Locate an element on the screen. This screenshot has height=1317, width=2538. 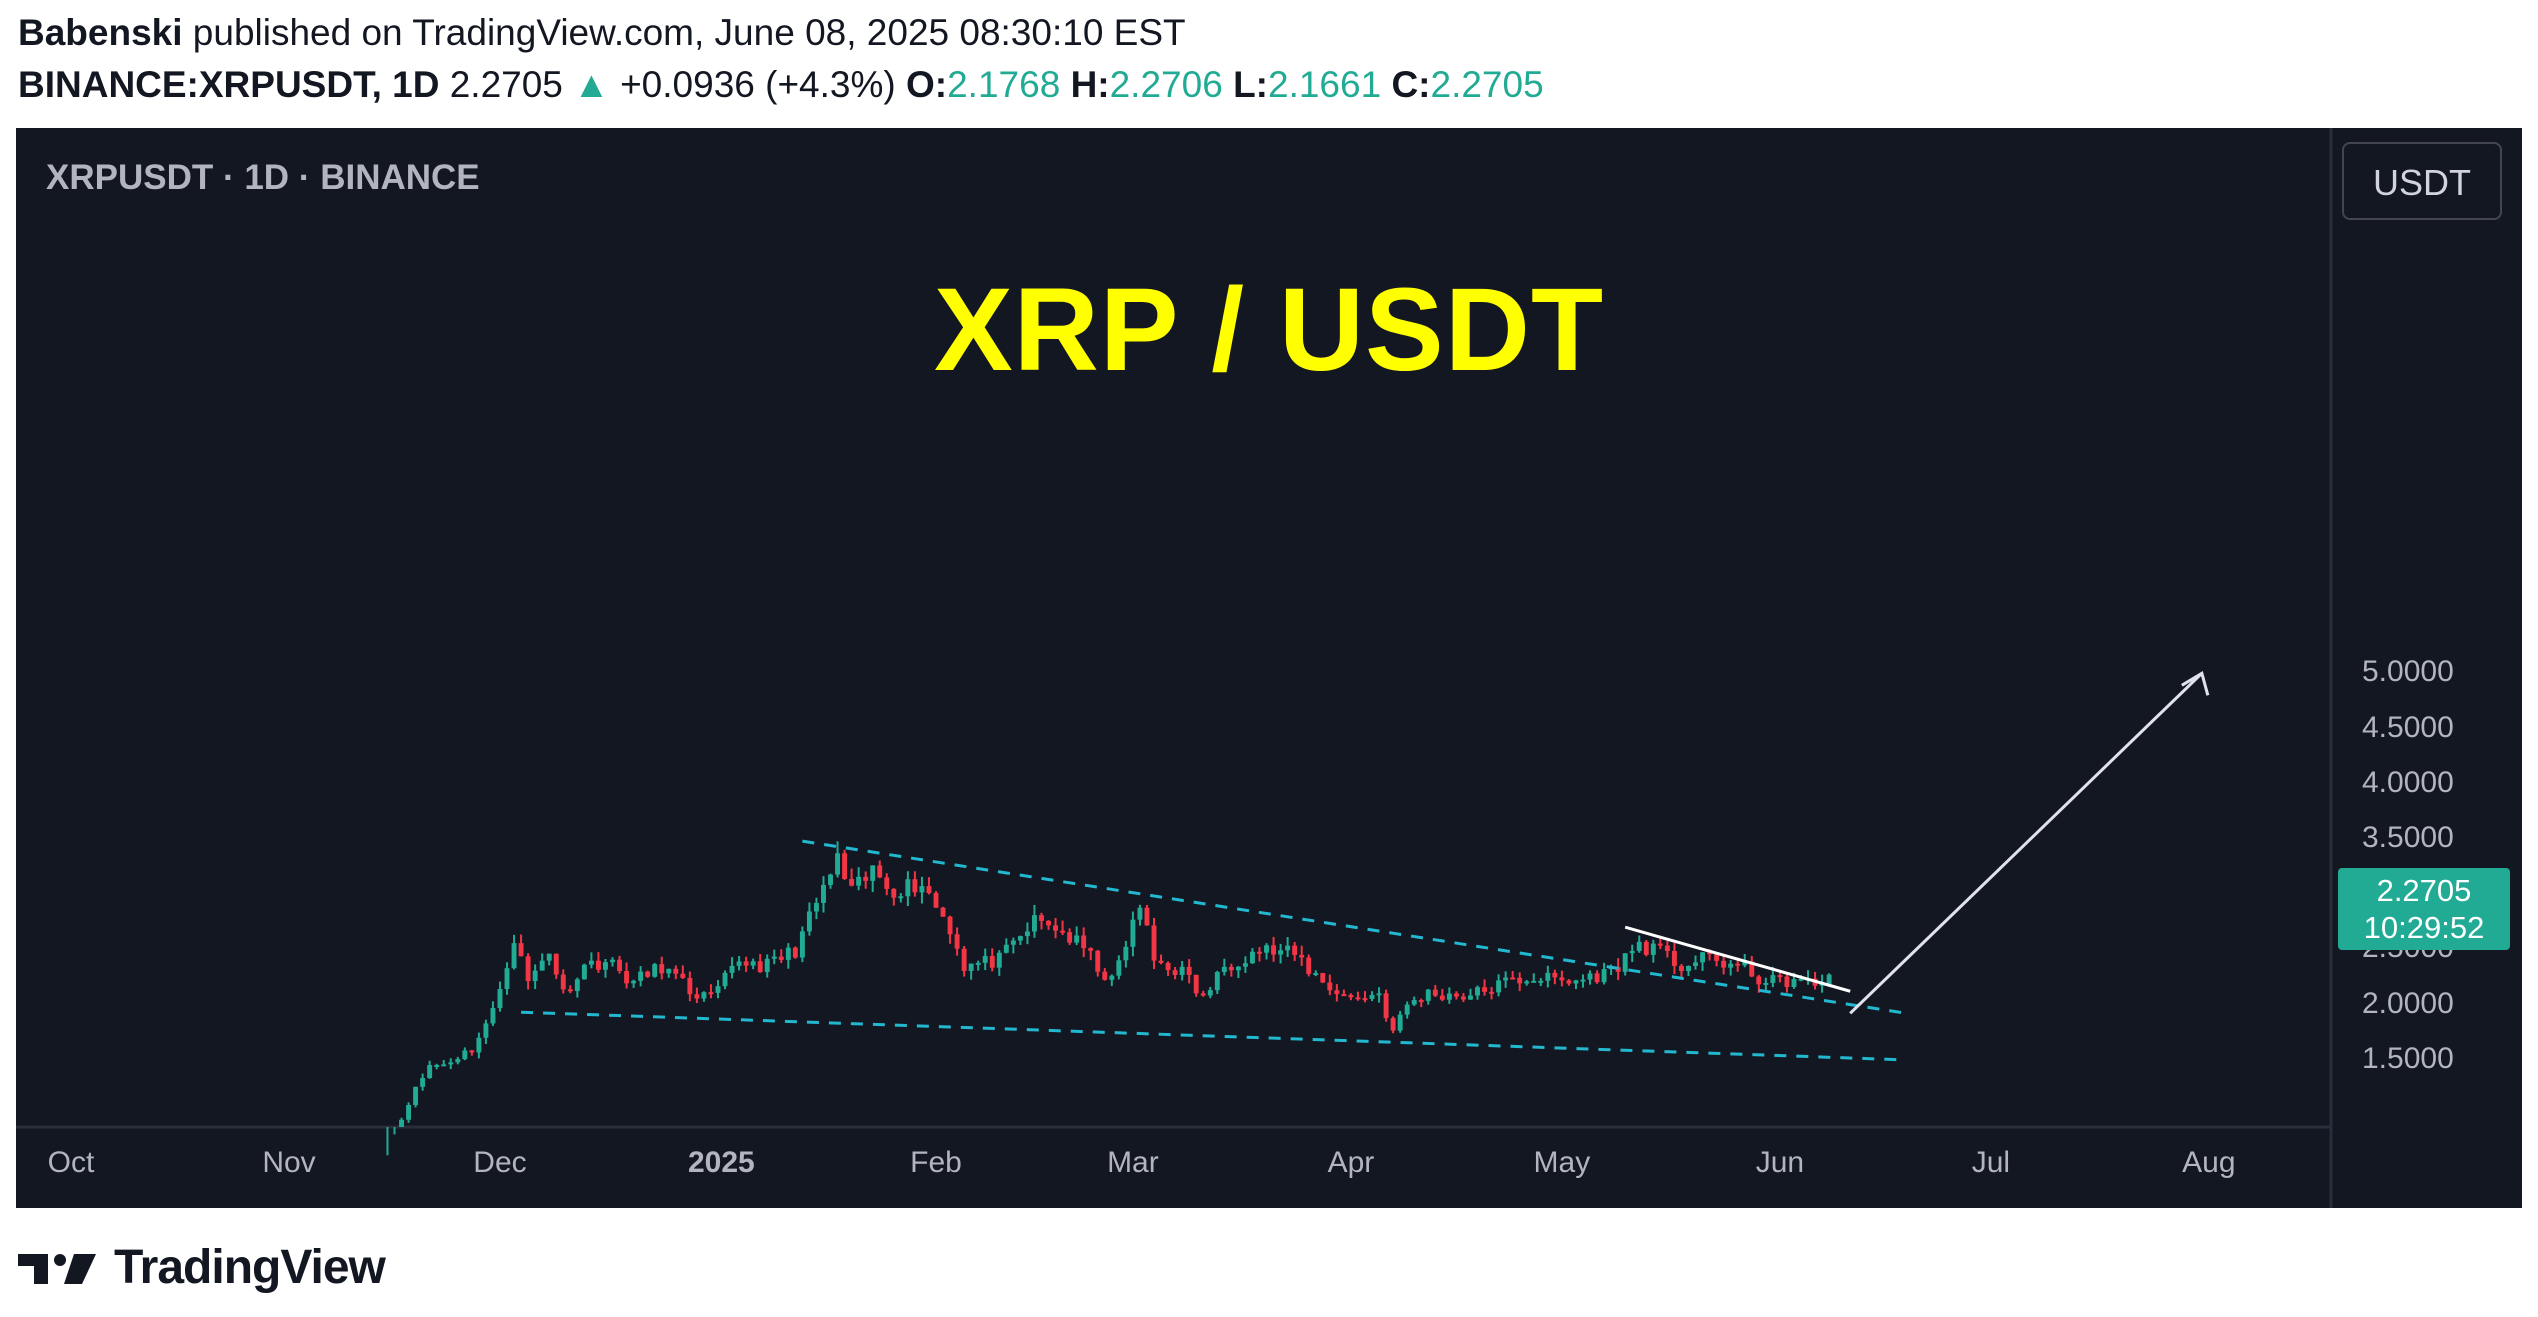
price-tick-label: 5.0000 is located at coordinates (2408, 672).